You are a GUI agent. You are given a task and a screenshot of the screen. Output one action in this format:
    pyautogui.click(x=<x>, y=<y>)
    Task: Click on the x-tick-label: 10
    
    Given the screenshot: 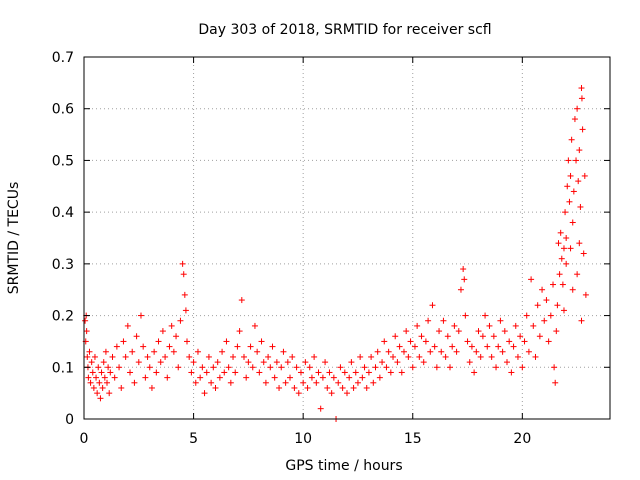 What is the action you would take?
    pyautogui.click(x=303, y=439)
    